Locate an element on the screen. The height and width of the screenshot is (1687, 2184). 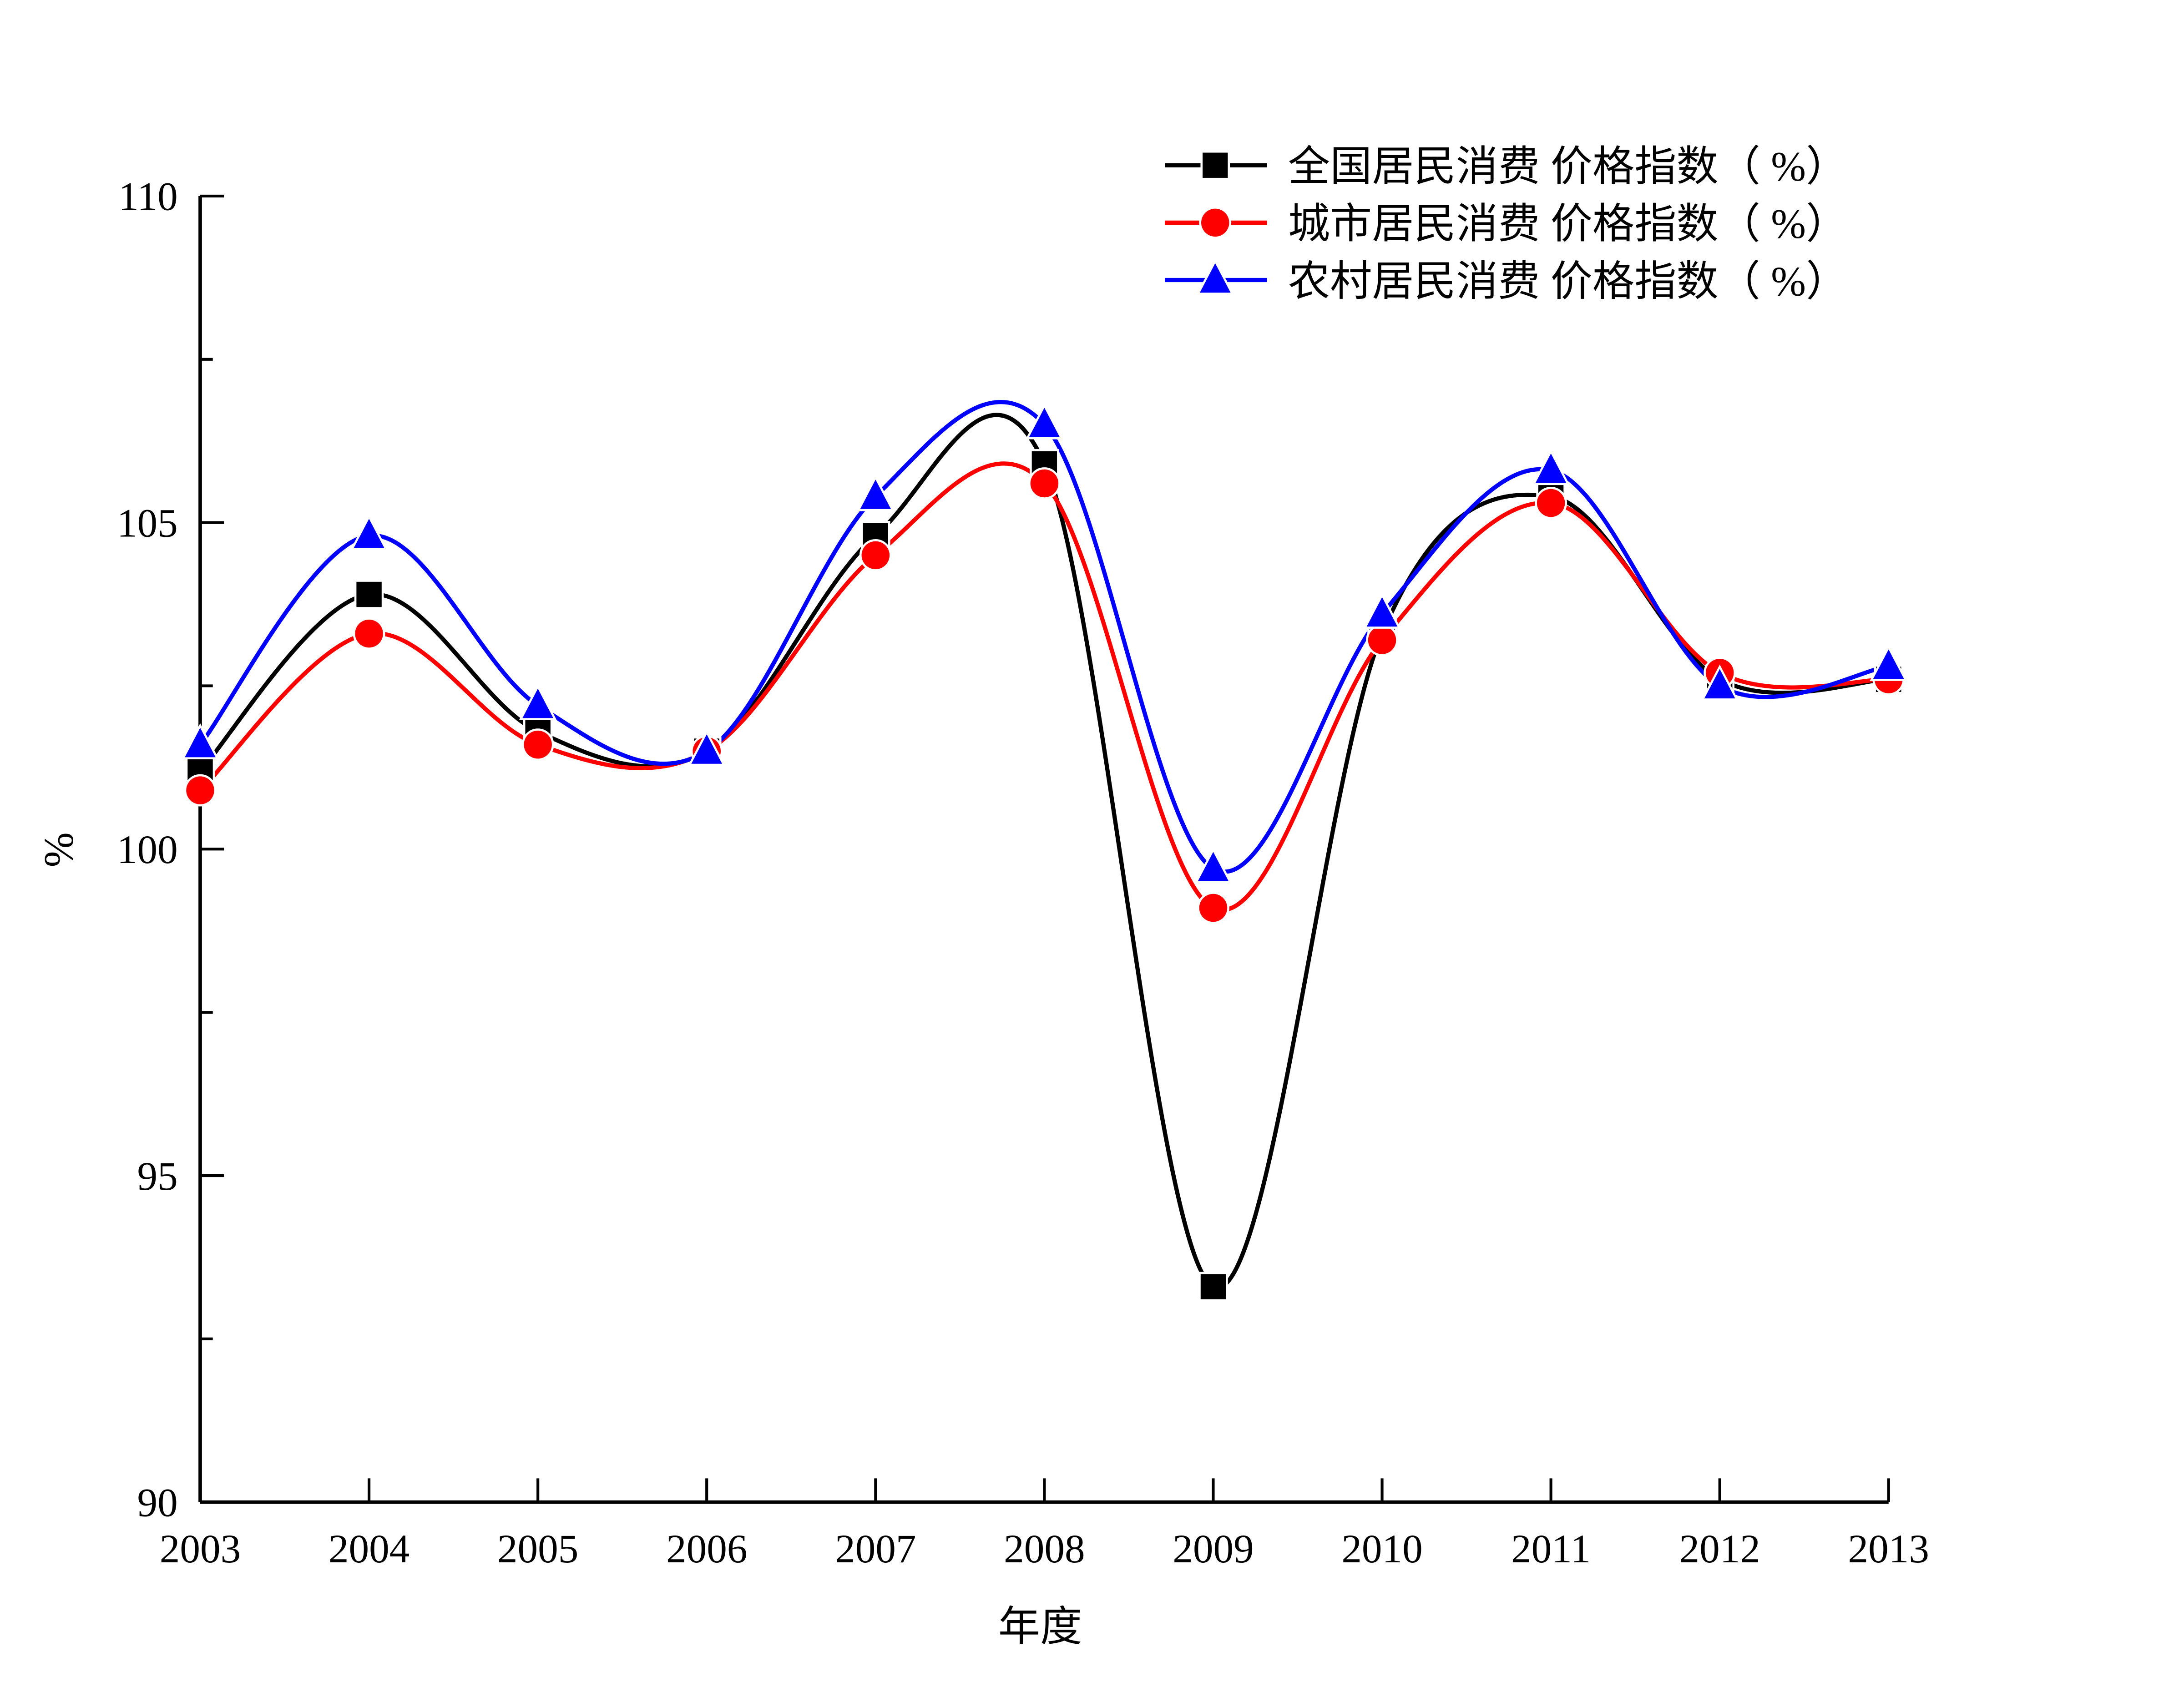
y-tick-label: 90 is located at coordinates (158, 1502).